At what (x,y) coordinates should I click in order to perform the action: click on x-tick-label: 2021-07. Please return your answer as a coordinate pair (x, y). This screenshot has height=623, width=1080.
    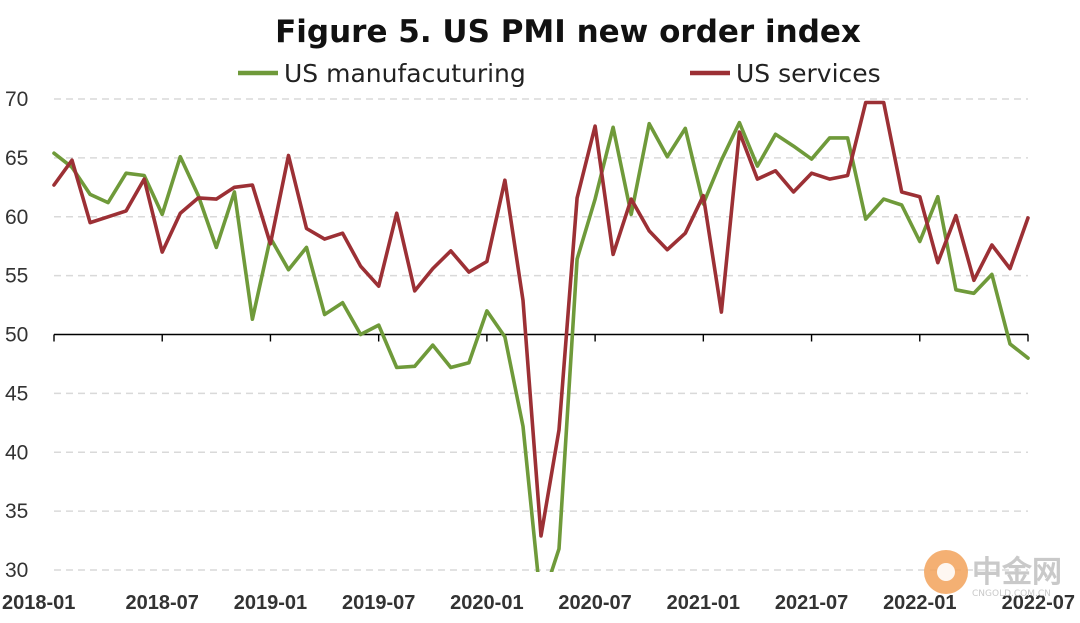
    Looking at the image, I should click on (811, 603).